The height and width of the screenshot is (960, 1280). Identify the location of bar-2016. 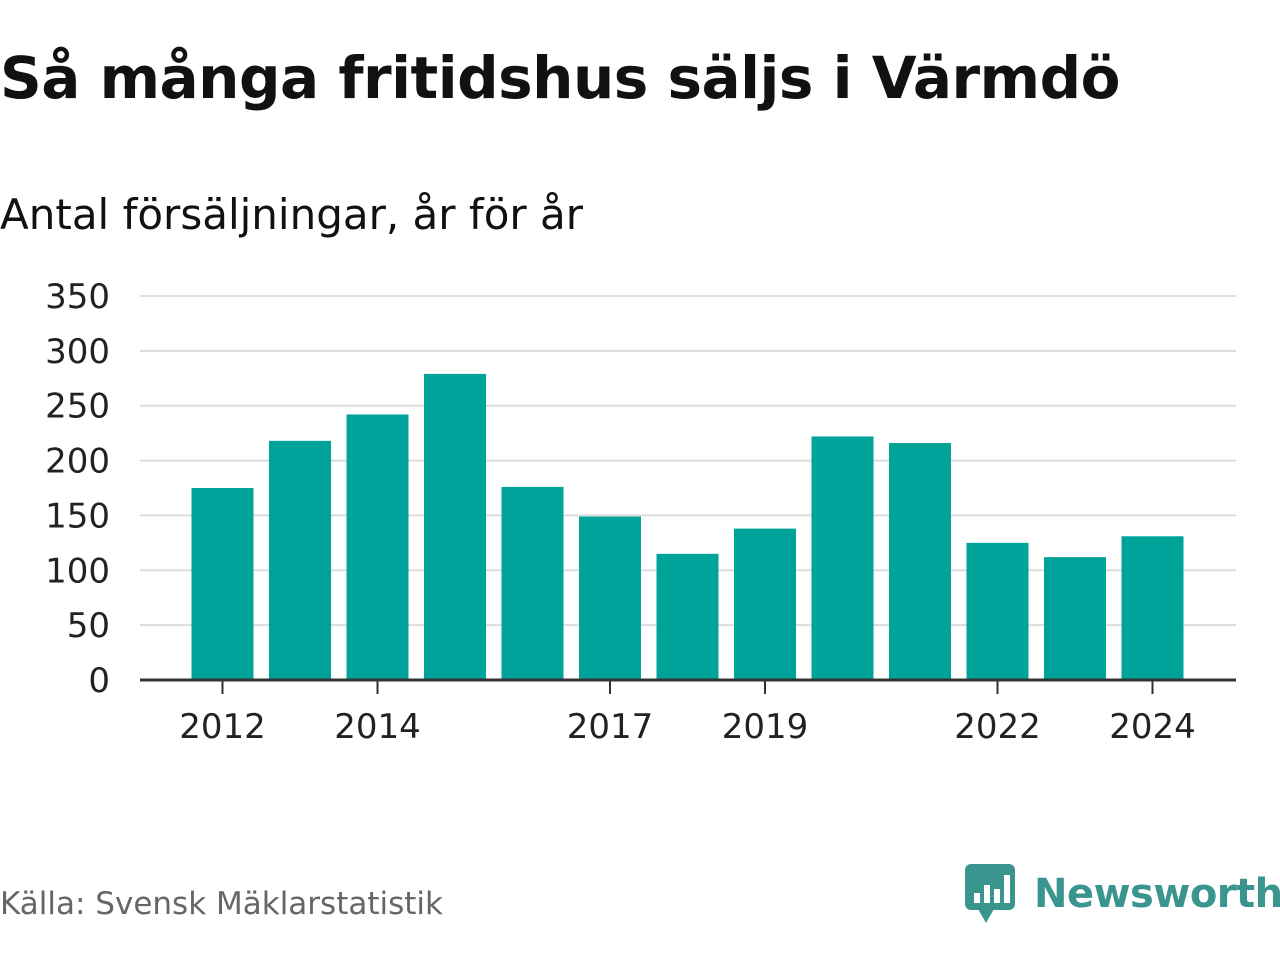
(532, 583).